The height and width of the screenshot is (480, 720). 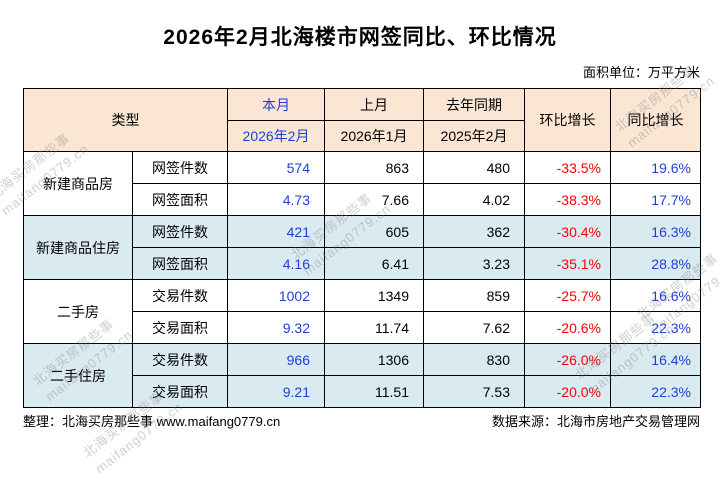 I want to click on table-row: 新建商品房 网签件数 574 863 480 -33.5% 19.6%, so click(x=362, y=183).